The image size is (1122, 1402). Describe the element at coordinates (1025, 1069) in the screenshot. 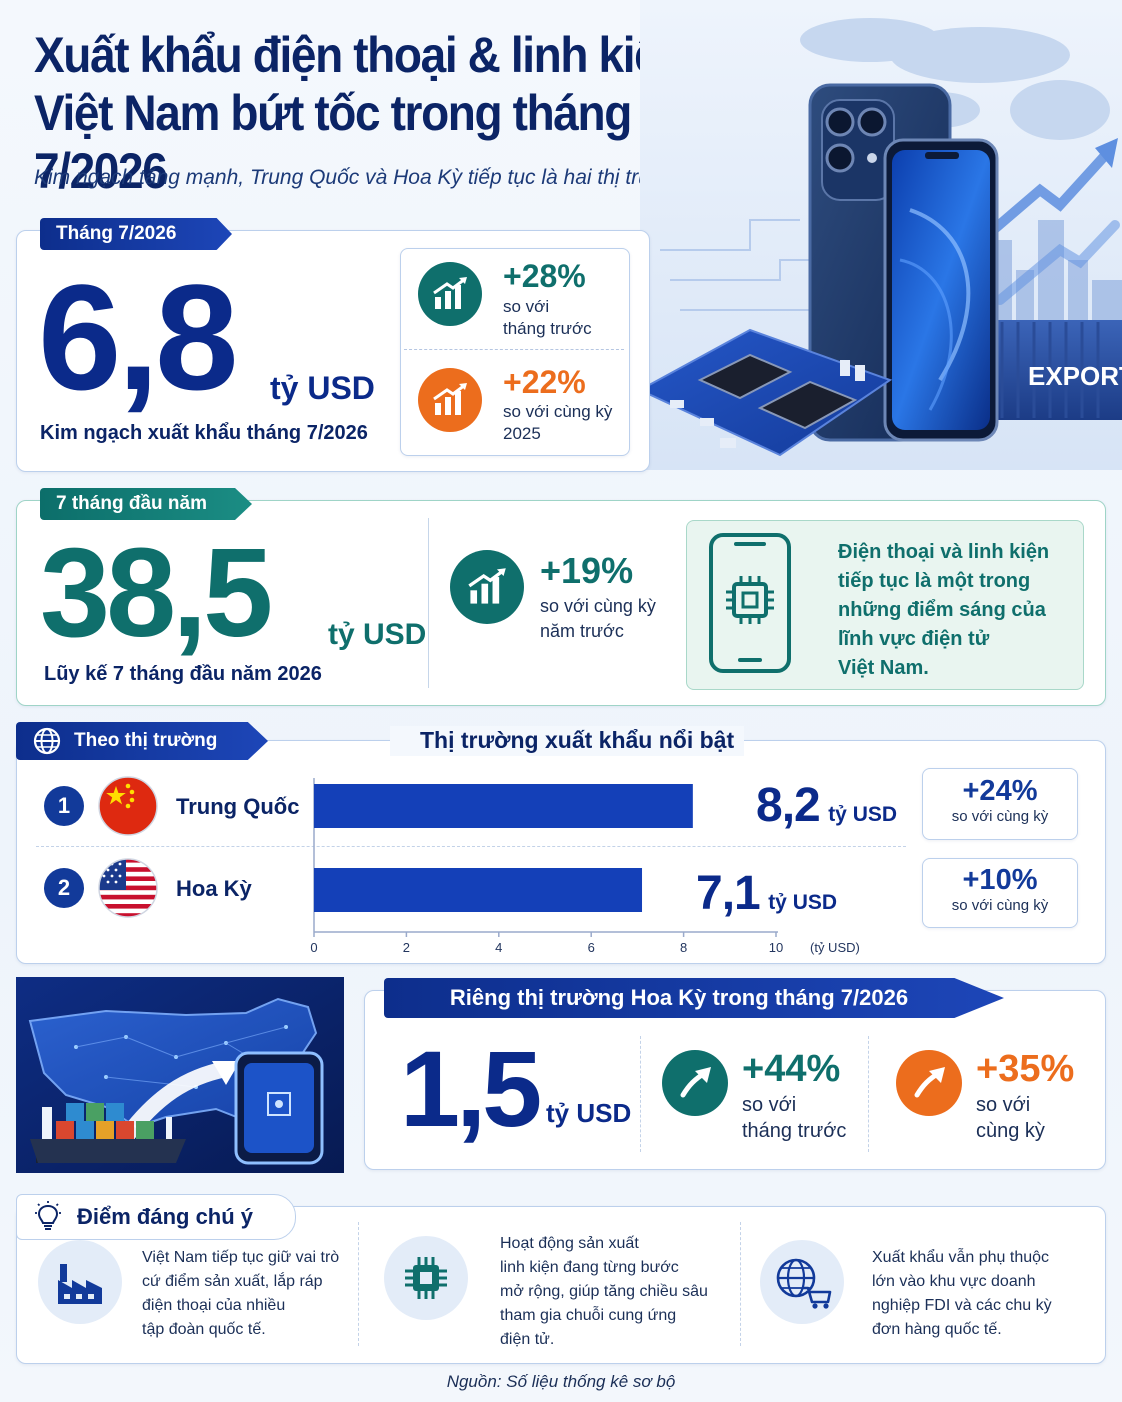

I see `us-change2-pct: +35%` at that location.